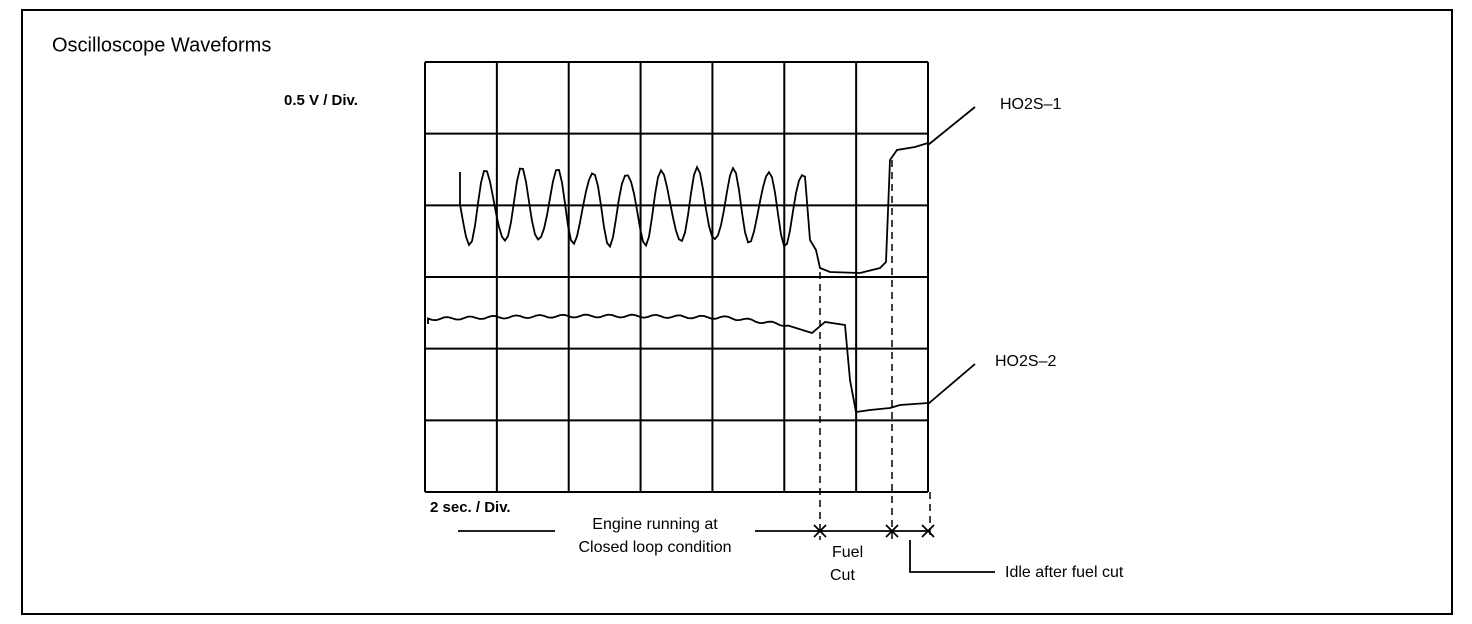  I want to click on trace-label: HO2S–1, so click(1030, 104).